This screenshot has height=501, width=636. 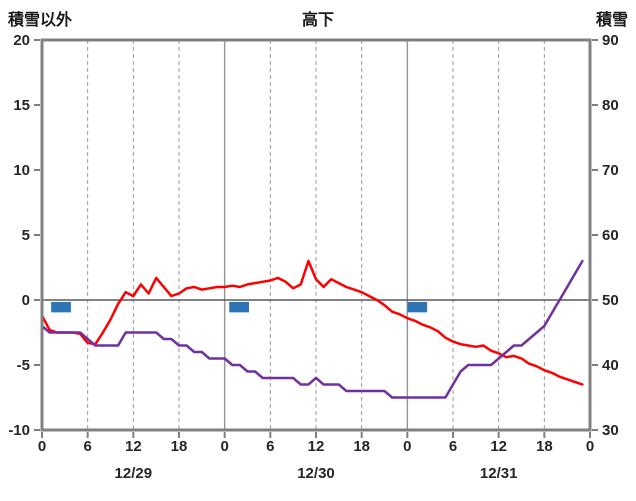 I want to click on x-axis-day-label: 12/29, so click(x=134, y=473).